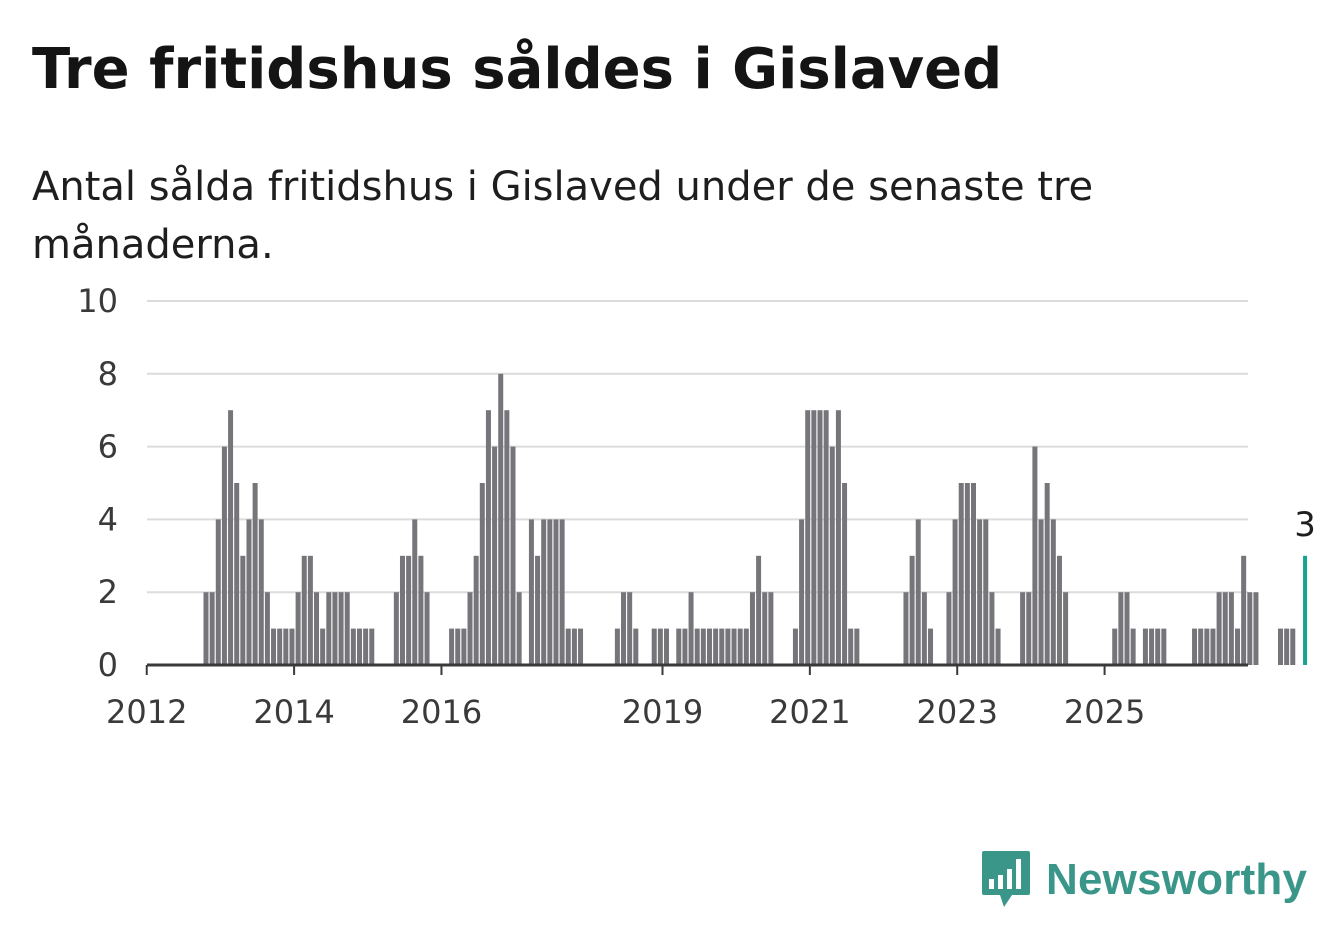 The image size is (1322, 939). What do you see at coordinates (108, 665) in the screenshot?
I see `y-tick-label: 0` at bounding box center [108, 665].